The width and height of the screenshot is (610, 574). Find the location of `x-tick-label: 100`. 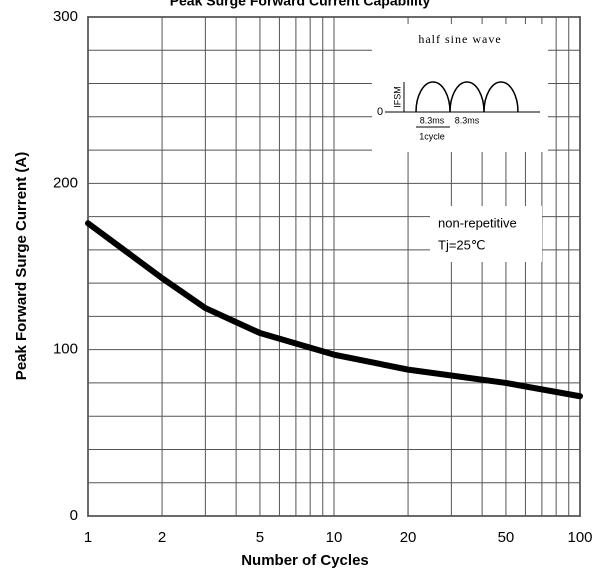

x-tick-label: 100 is located at coordinates (579, 537).